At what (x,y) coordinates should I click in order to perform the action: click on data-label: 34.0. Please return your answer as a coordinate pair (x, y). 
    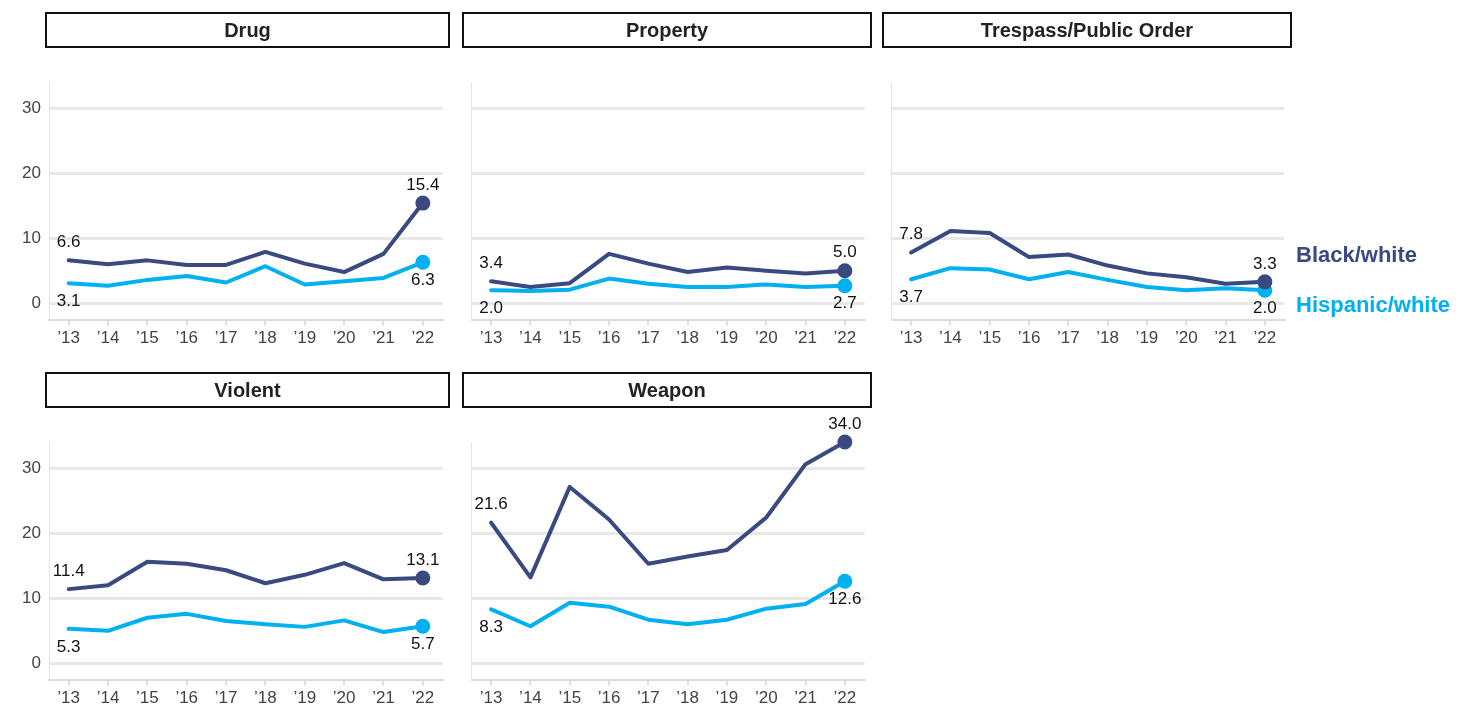
    Looking at the image, I should click on (845, 423).